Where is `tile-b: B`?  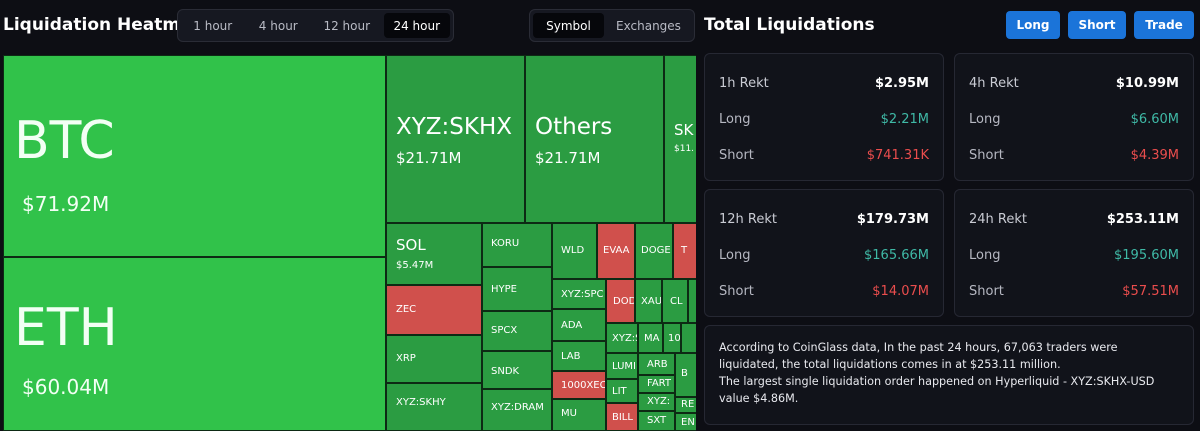
tile-b: B is located at coordinates (685, 375).